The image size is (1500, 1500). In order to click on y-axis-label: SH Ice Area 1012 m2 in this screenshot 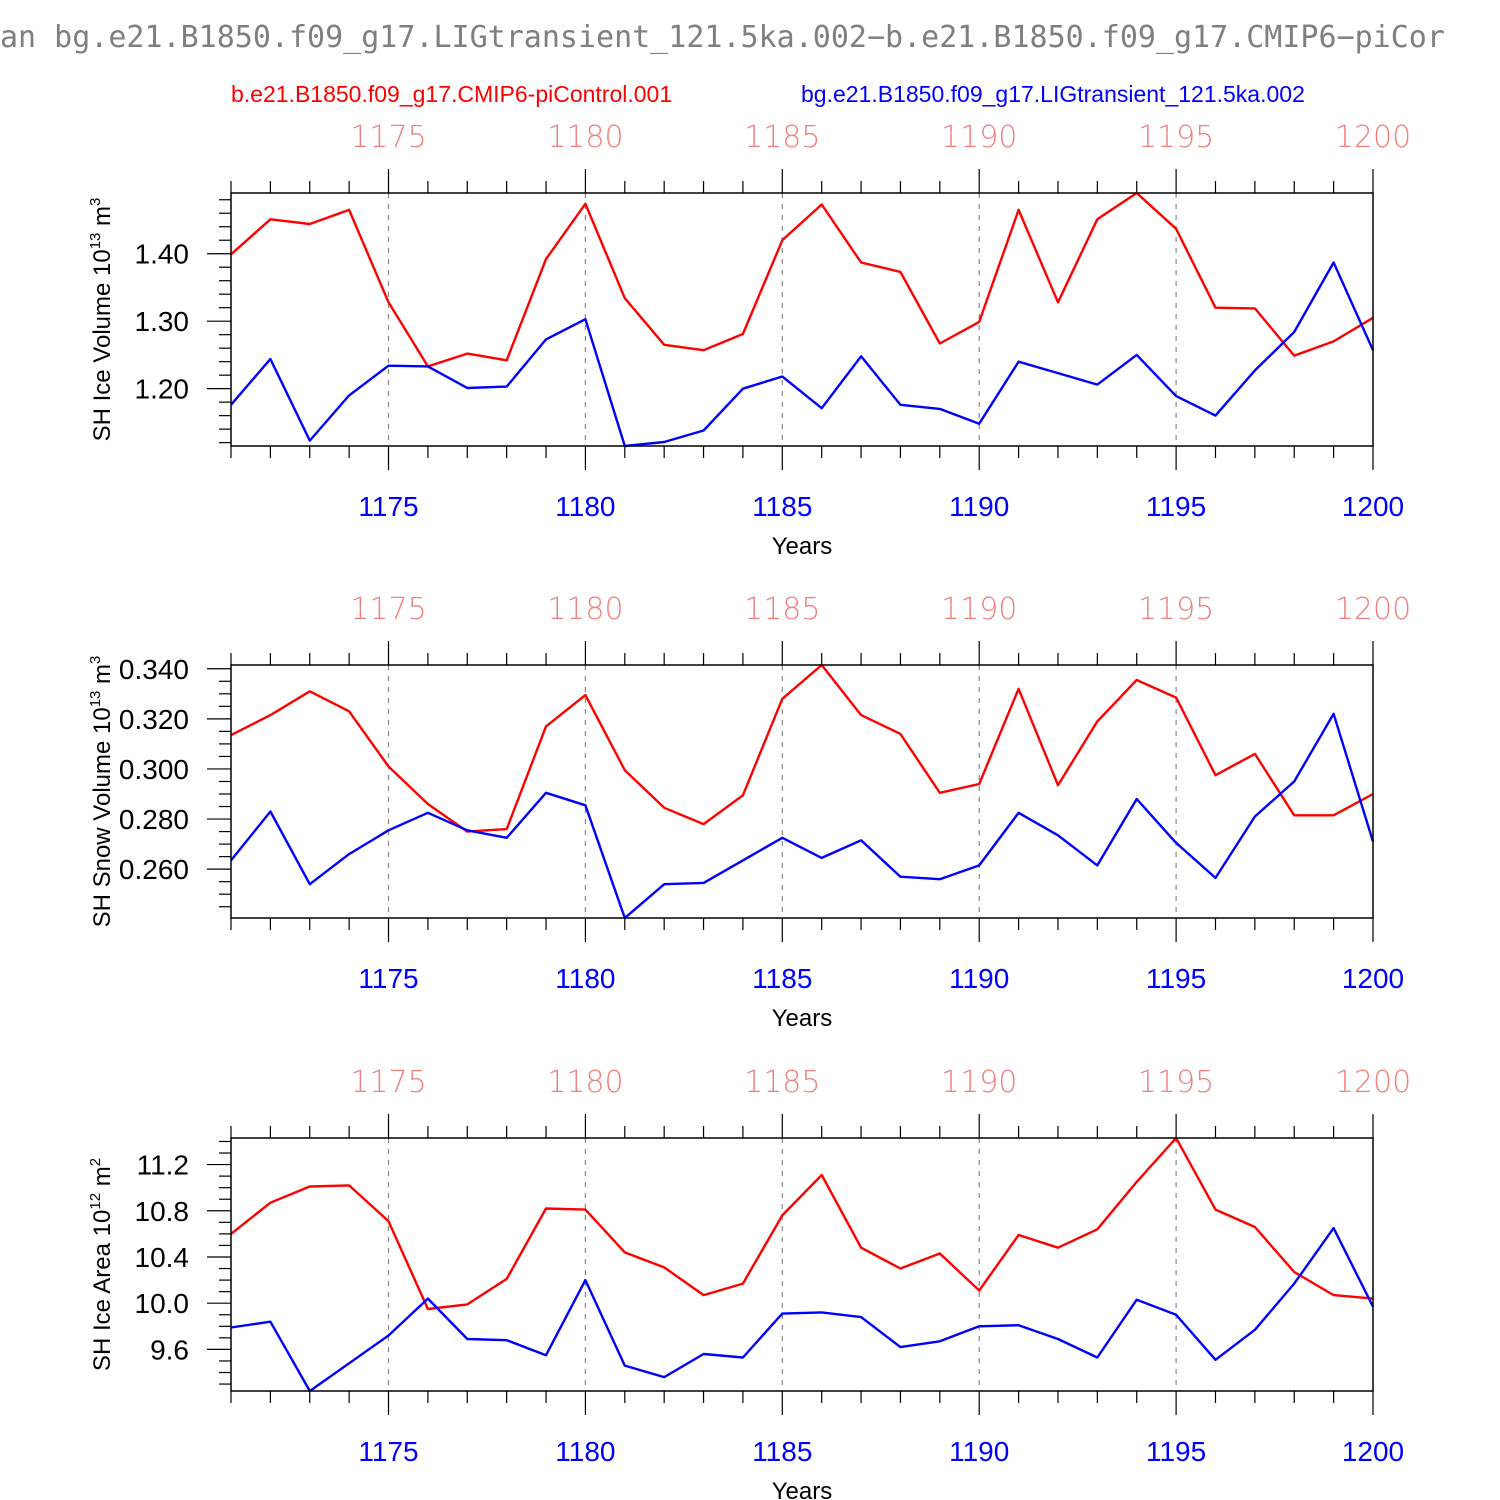, I will do `click(101, 1264)`.